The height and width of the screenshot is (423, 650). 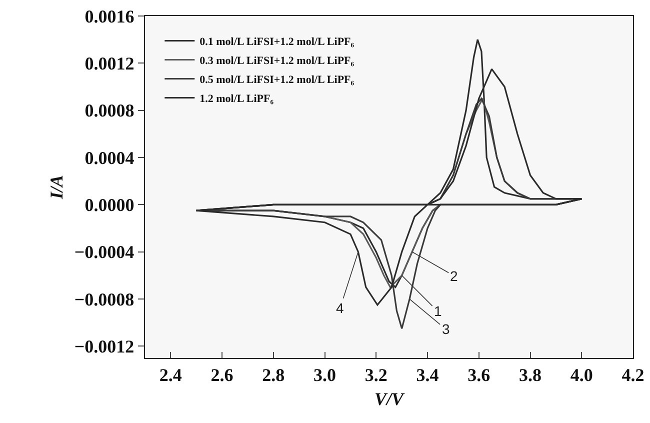 What do you see at coordinates (170, 374) in the screenshot?
I see `x-tick-label: 2.4` at bounding box center [170, 374].